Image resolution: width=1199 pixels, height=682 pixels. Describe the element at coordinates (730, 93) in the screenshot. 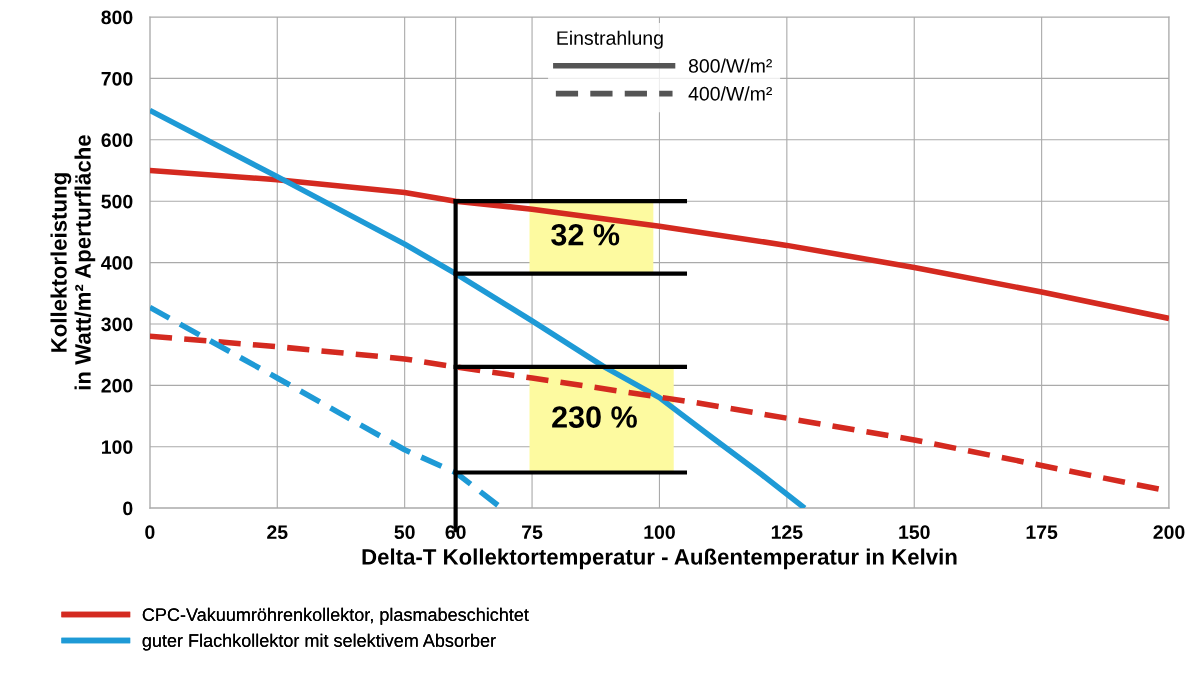

I see `annotation: 400/W/m²` at that location.